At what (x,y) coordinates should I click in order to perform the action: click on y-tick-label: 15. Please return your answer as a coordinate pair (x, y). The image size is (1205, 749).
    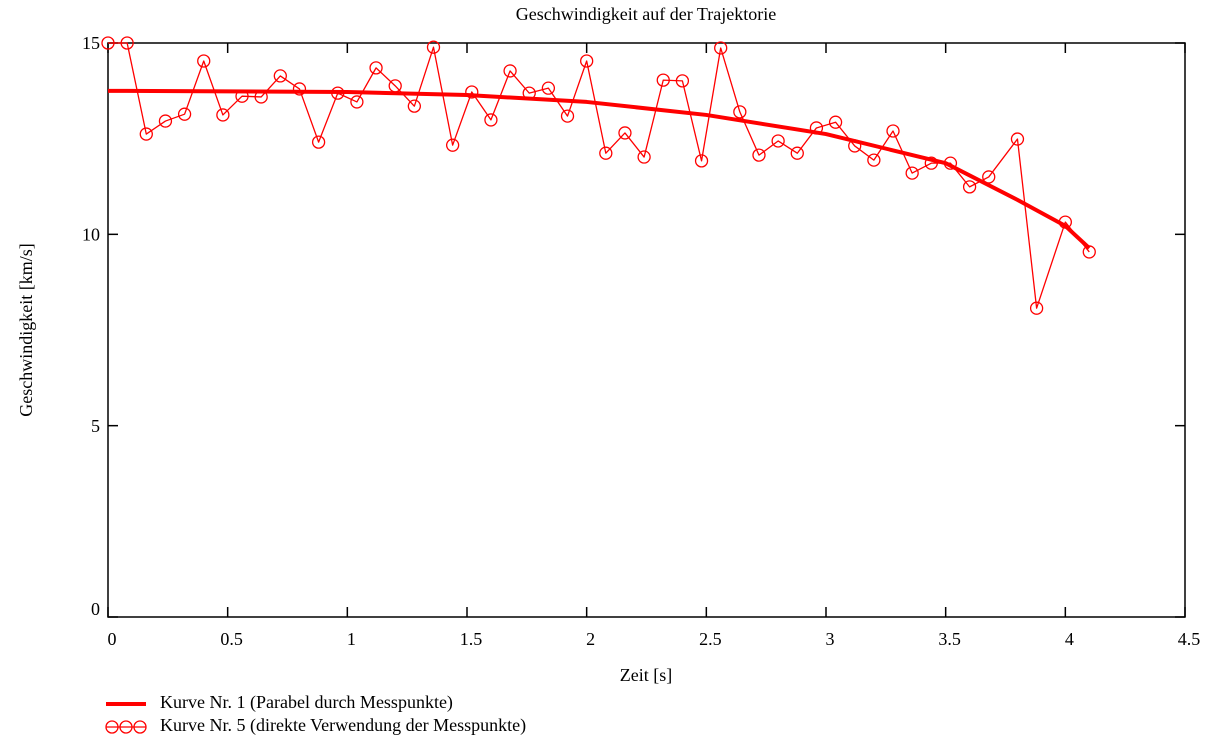
    Looking at the image, I should click on (91, 43).